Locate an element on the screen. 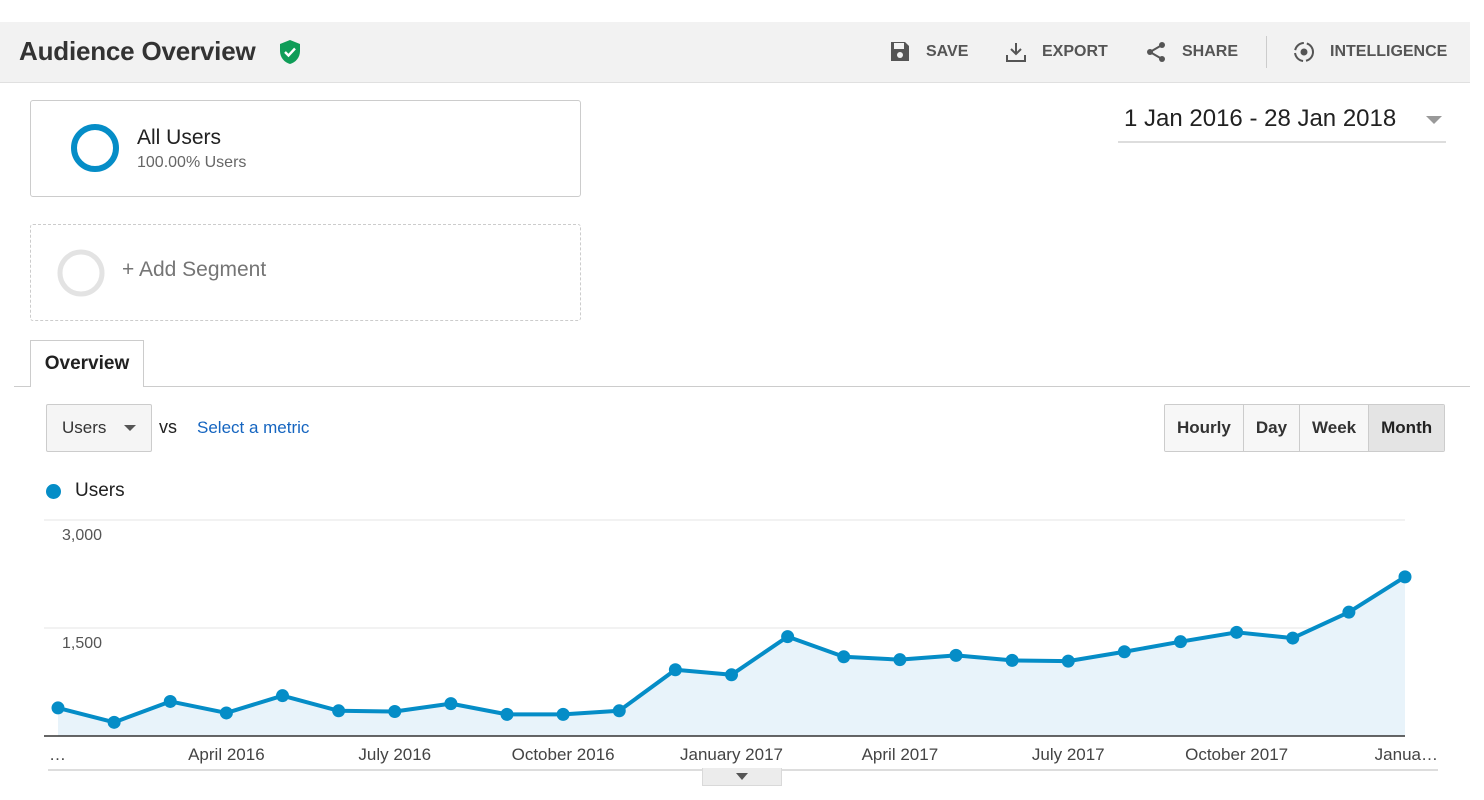 Image resolution: width=1484 pixels, height=800 pixels. intelligence-button: INTELLIGENCE is located at coordinates (1369, 52).